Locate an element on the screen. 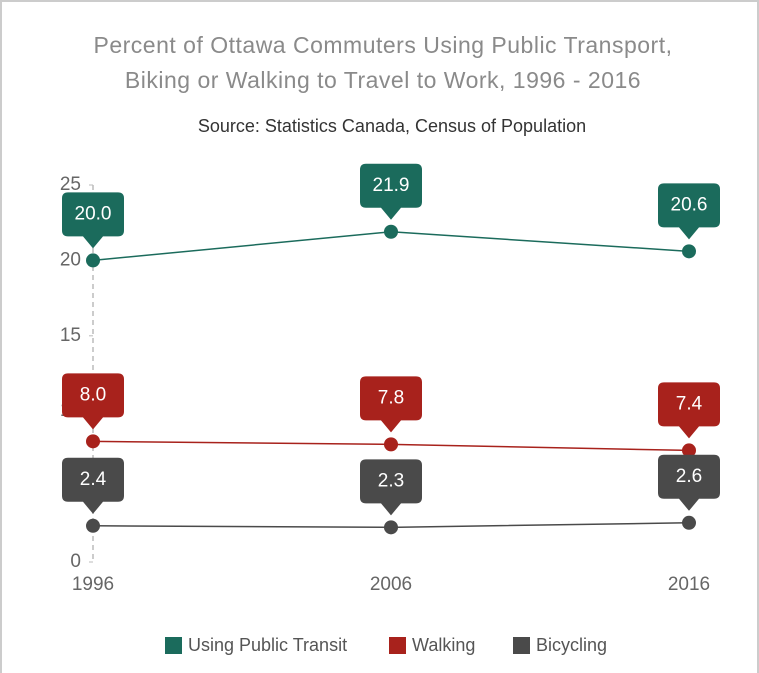 The height and width of the screenshot is (673, 759). legend-label: Walking is located at coordinates (443, 645).